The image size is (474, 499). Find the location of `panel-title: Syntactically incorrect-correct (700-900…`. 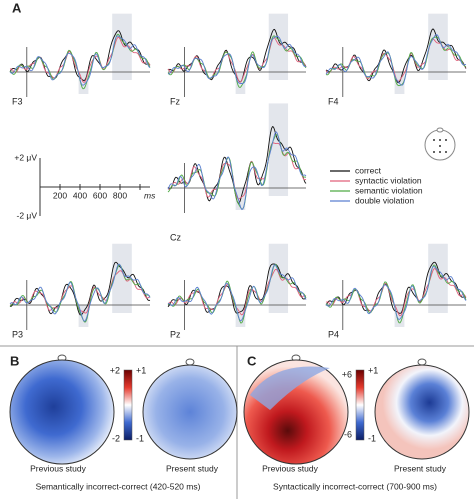

panel-title: Syntactically incorrect-correct (700-900… is located at coordinates (355, 486).